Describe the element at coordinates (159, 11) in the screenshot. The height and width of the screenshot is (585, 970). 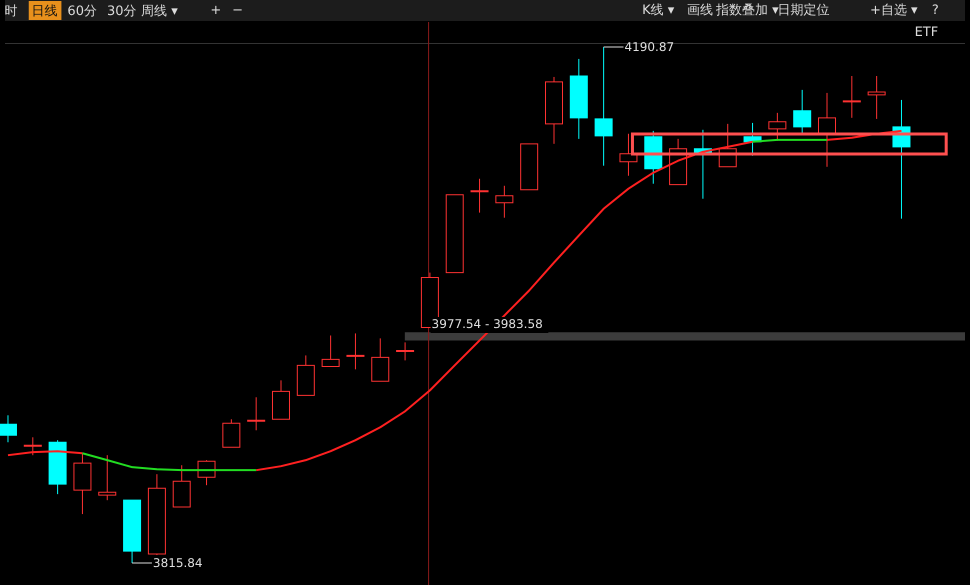
I see `text: 周线 ▾` at that location.